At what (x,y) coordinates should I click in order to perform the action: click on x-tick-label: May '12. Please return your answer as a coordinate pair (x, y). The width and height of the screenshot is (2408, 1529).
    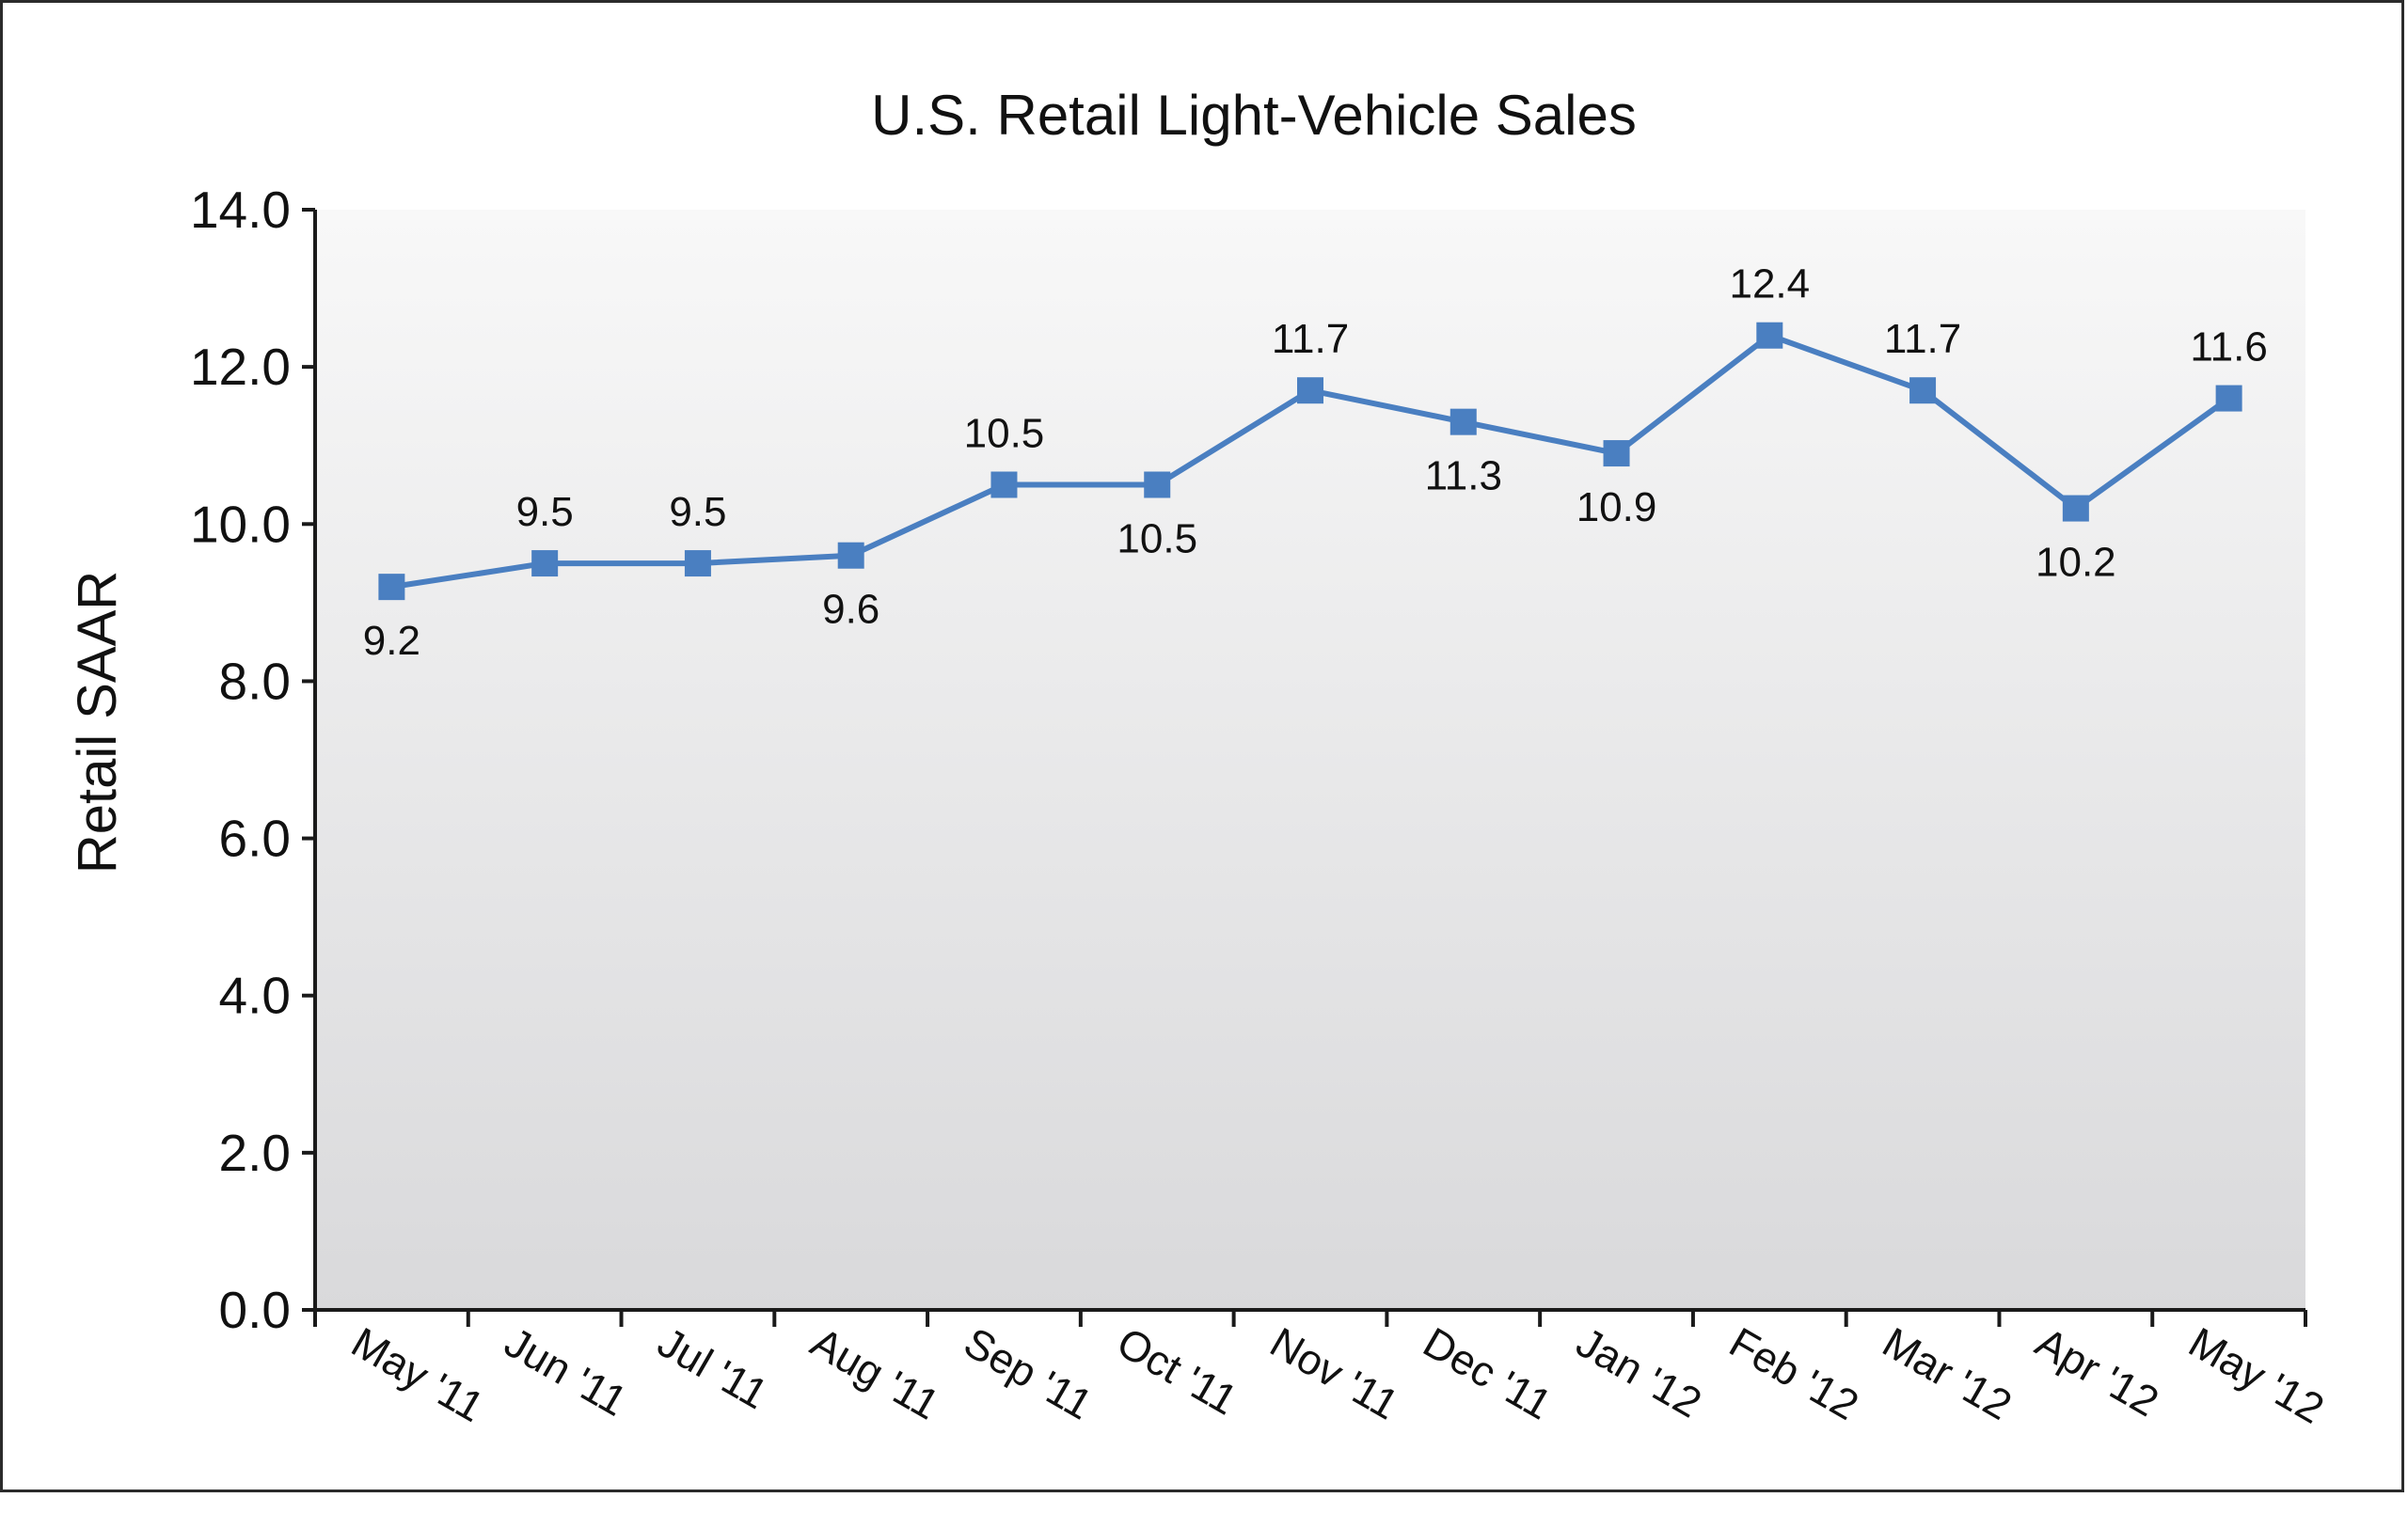
    Looking at the image, I should click on (2257, 1374).